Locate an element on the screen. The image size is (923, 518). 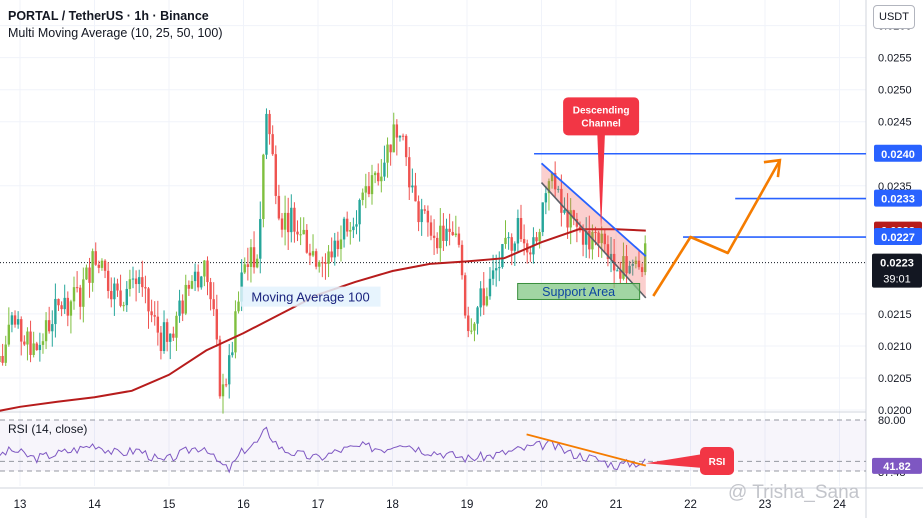
rsi-divergence-line is located at coordinates (586, 450).